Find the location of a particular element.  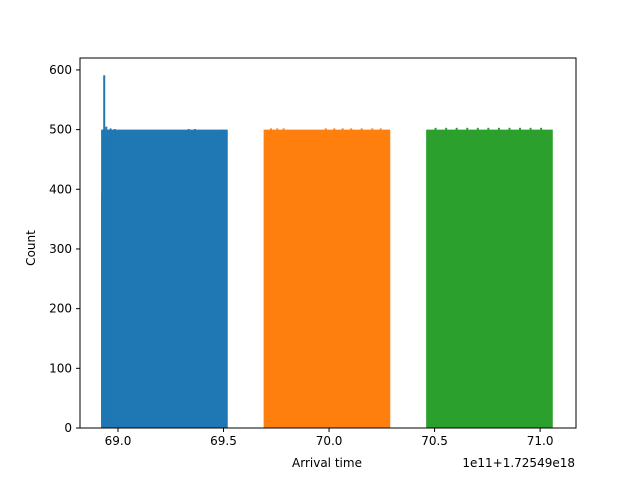

y-tick-label: 600 is located at coordinates (60, 70).